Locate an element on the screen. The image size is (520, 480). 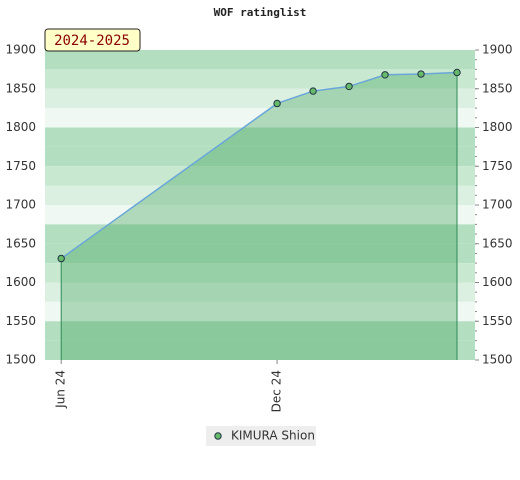
legend-label: KIMURA Shion is located at coordinates (273, 436).